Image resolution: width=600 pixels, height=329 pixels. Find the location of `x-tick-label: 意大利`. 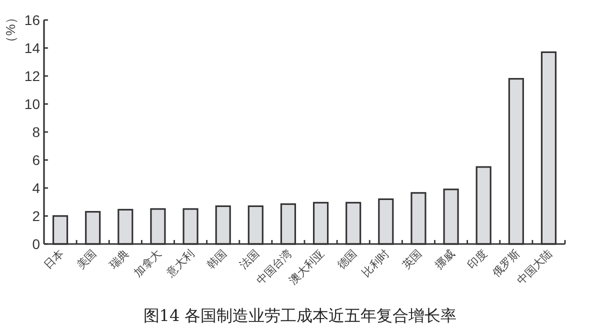

x-tick-label: 意大利 is located at coordinates (180, 263).